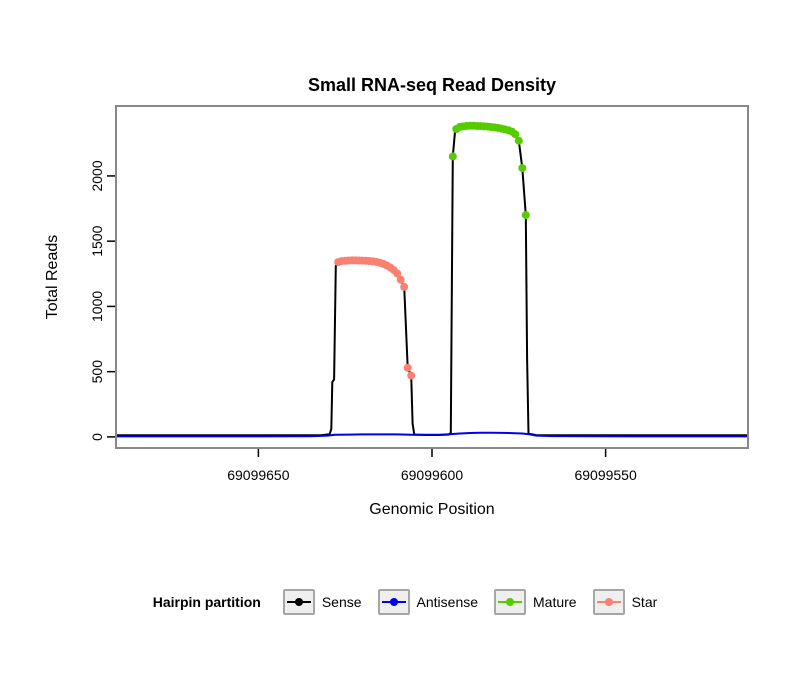  What do you see at coordinates (97, 437) in the screenshot?
I see `y-tick-label: 0` at bounding box center [97, 437].